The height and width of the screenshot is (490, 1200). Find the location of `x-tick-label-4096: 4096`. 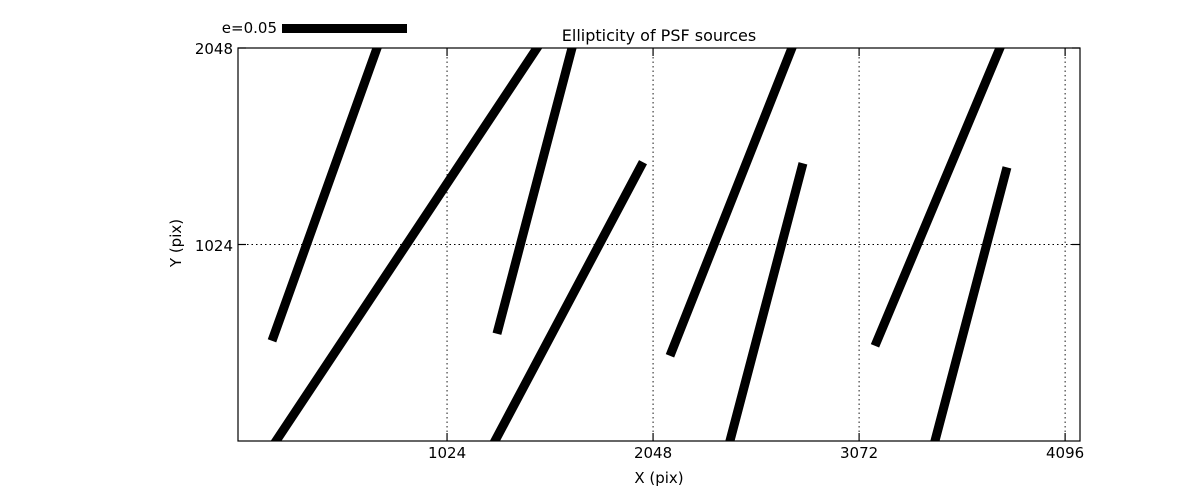

x-tick-label-4096: 4096 is located at coordinates (1065, 453).